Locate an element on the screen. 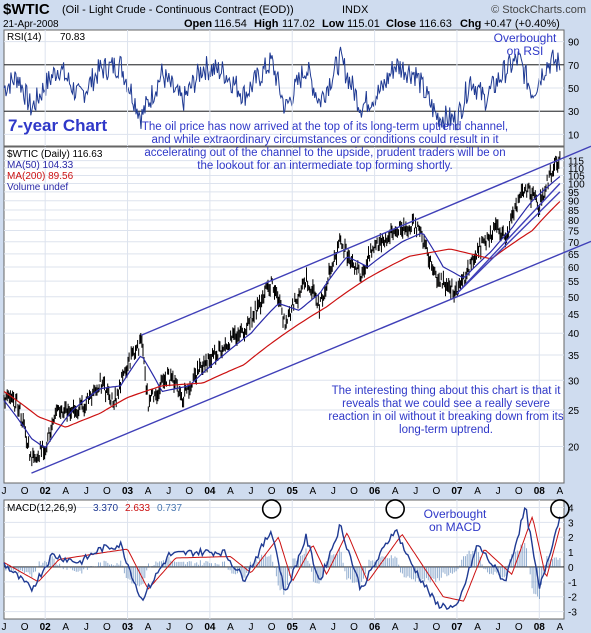  rsi-tick-label: 10 is located at coordinates (574, 135).